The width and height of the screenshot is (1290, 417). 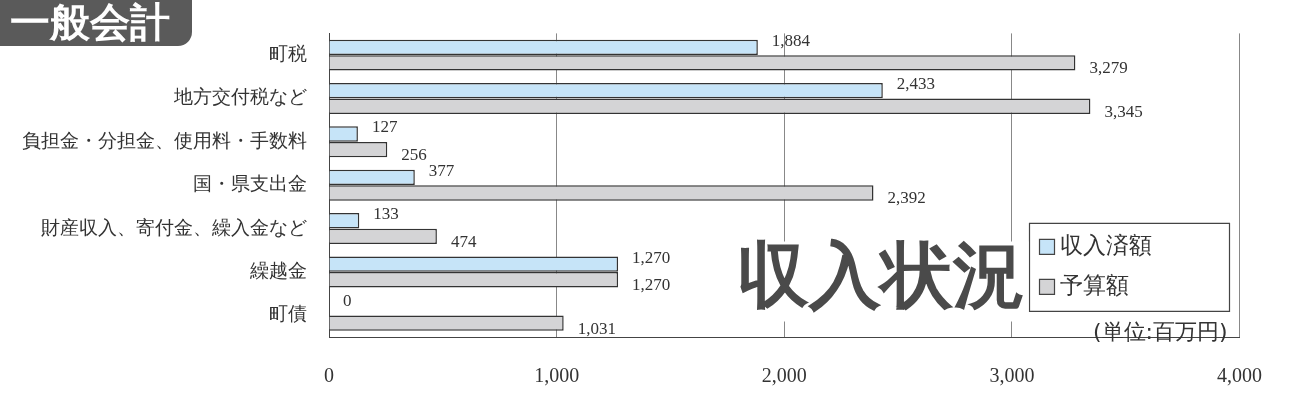 I want to click on data-label: 127, so click(x=384, y=127).